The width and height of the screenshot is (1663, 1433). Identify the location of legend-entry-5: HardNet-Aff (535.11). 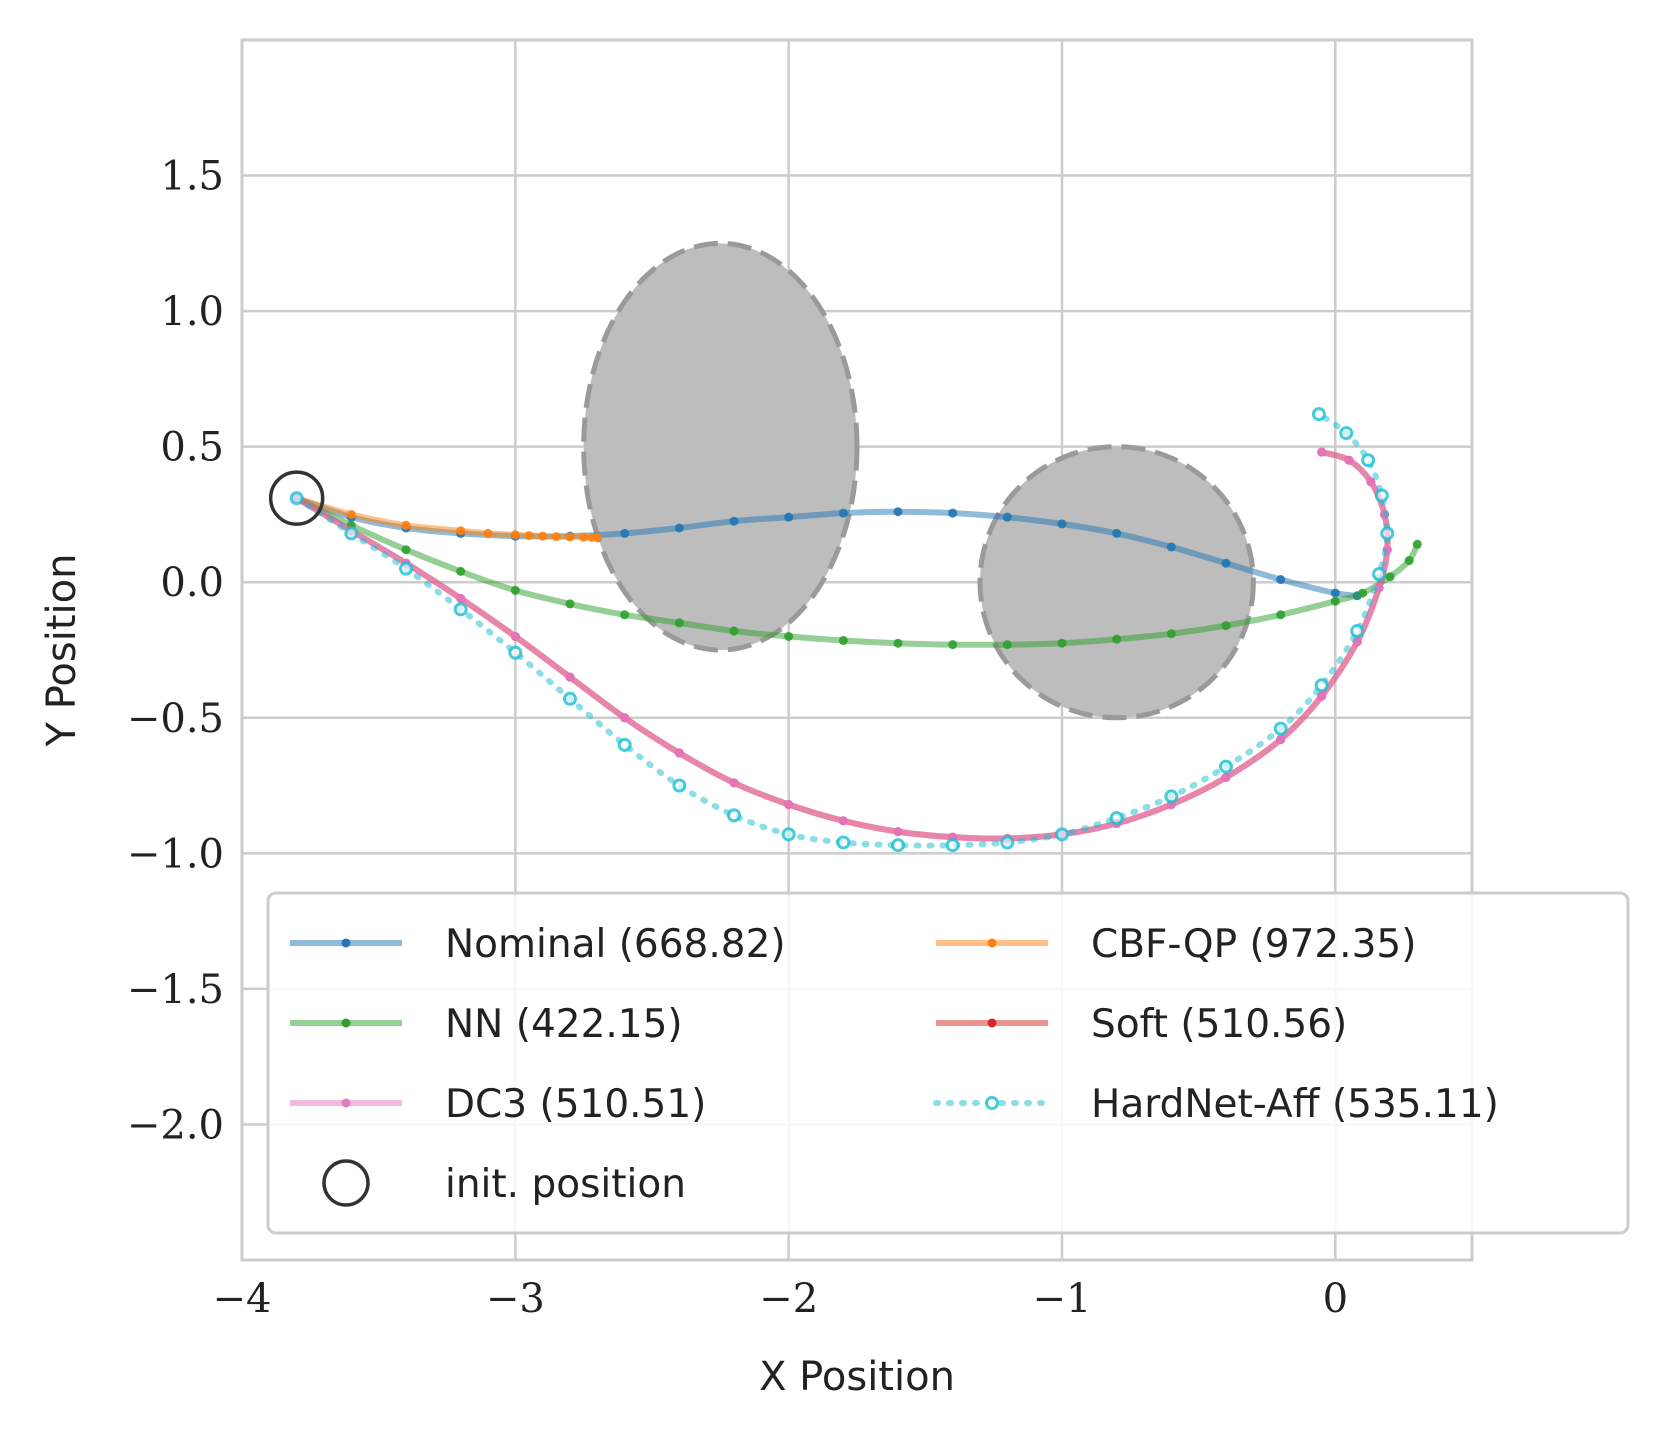
(1216, 1104).